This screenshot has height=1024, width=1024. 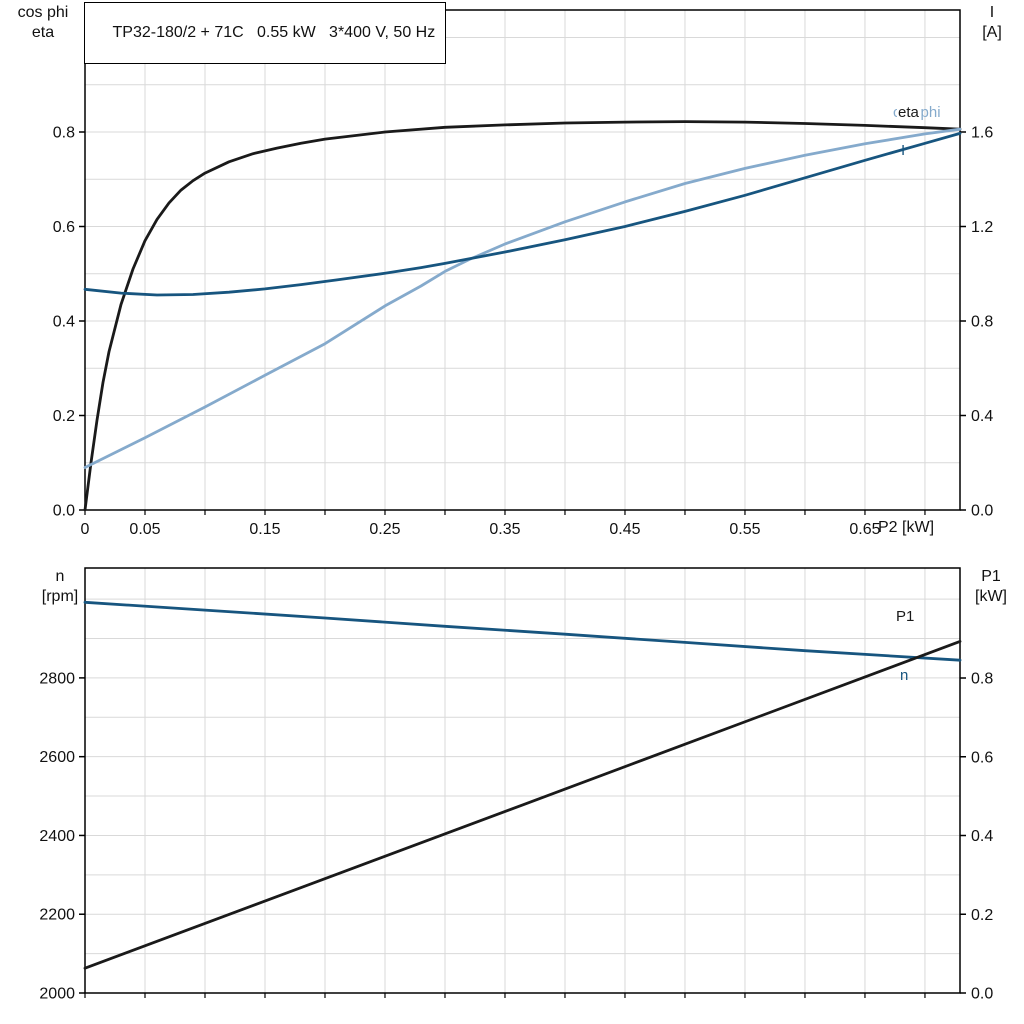 I want to click on y-left-tick-label: 0.0, so click(x=64, y=511).